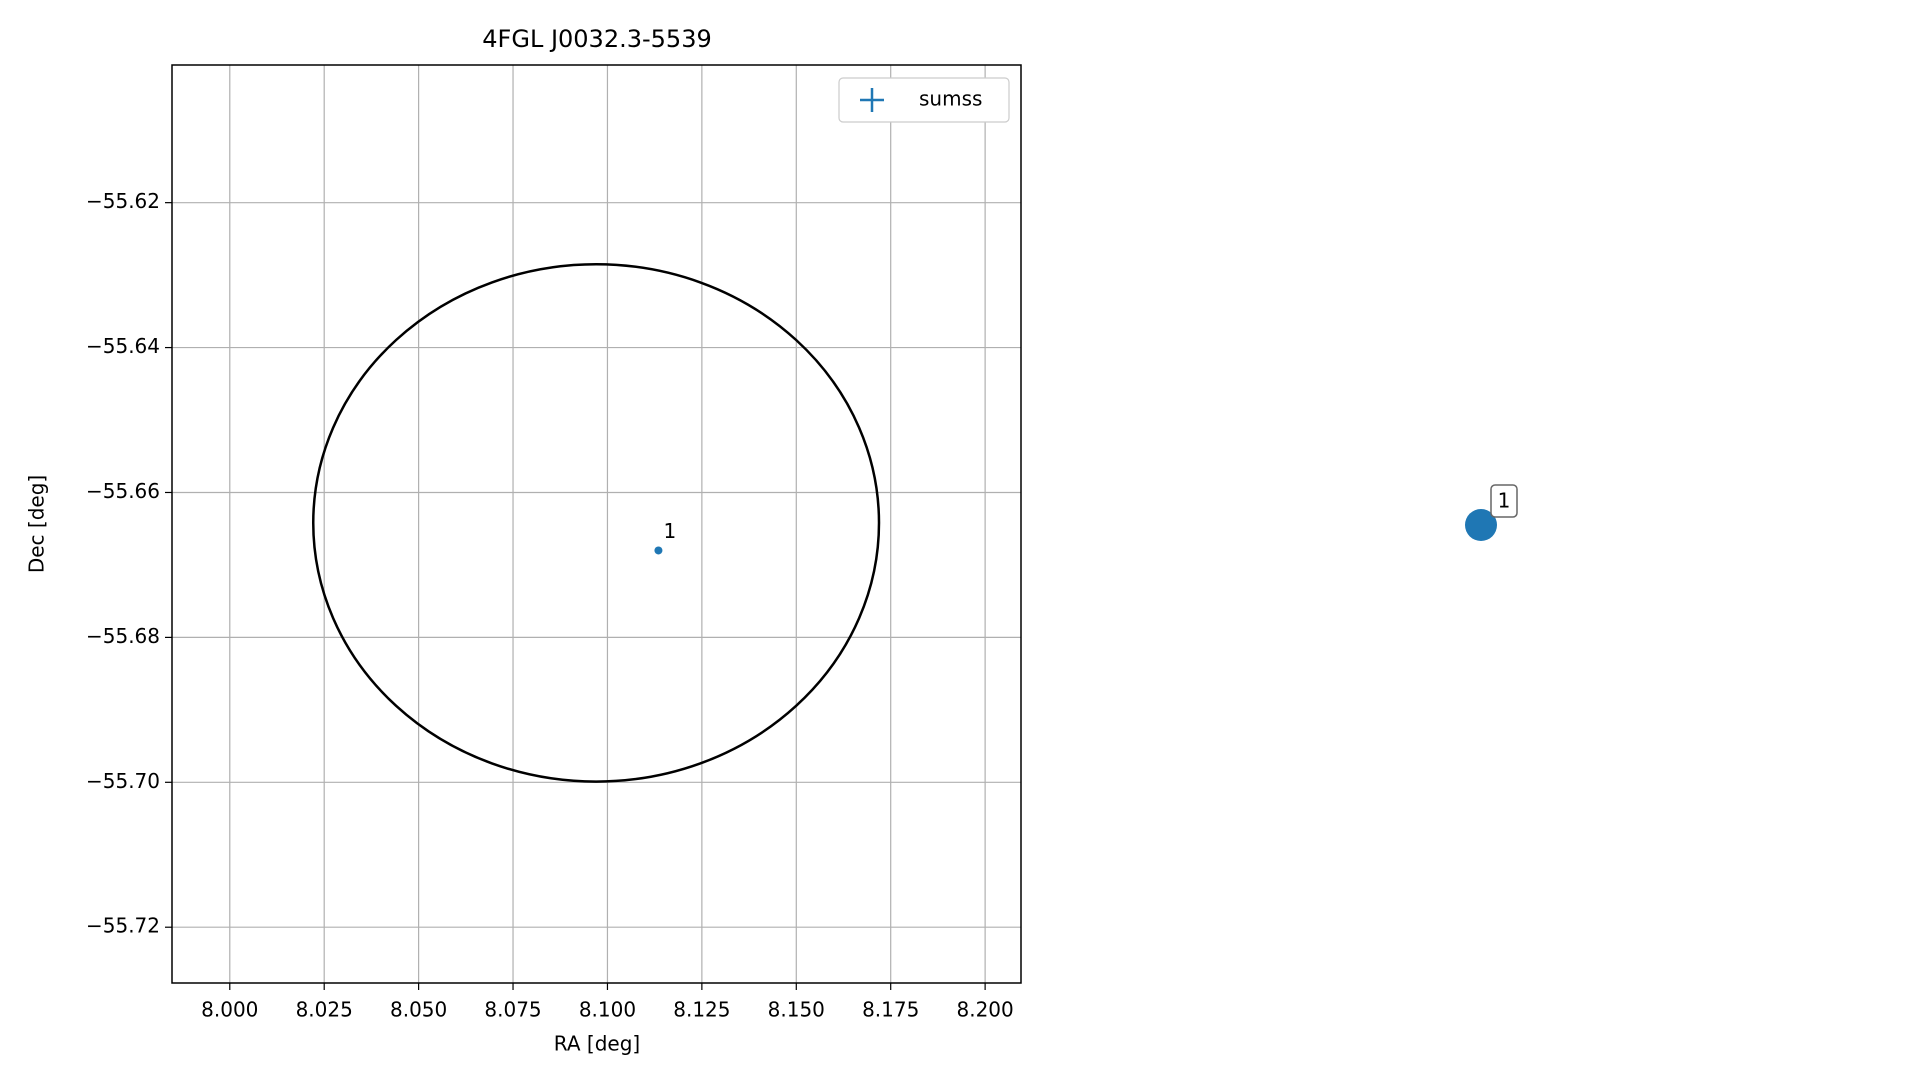 The height and width of the screenshot is (1080, 1919). Describe the element at coordinates (950, 99) in the screenshot. I see `legend-label: sumss` at that location.